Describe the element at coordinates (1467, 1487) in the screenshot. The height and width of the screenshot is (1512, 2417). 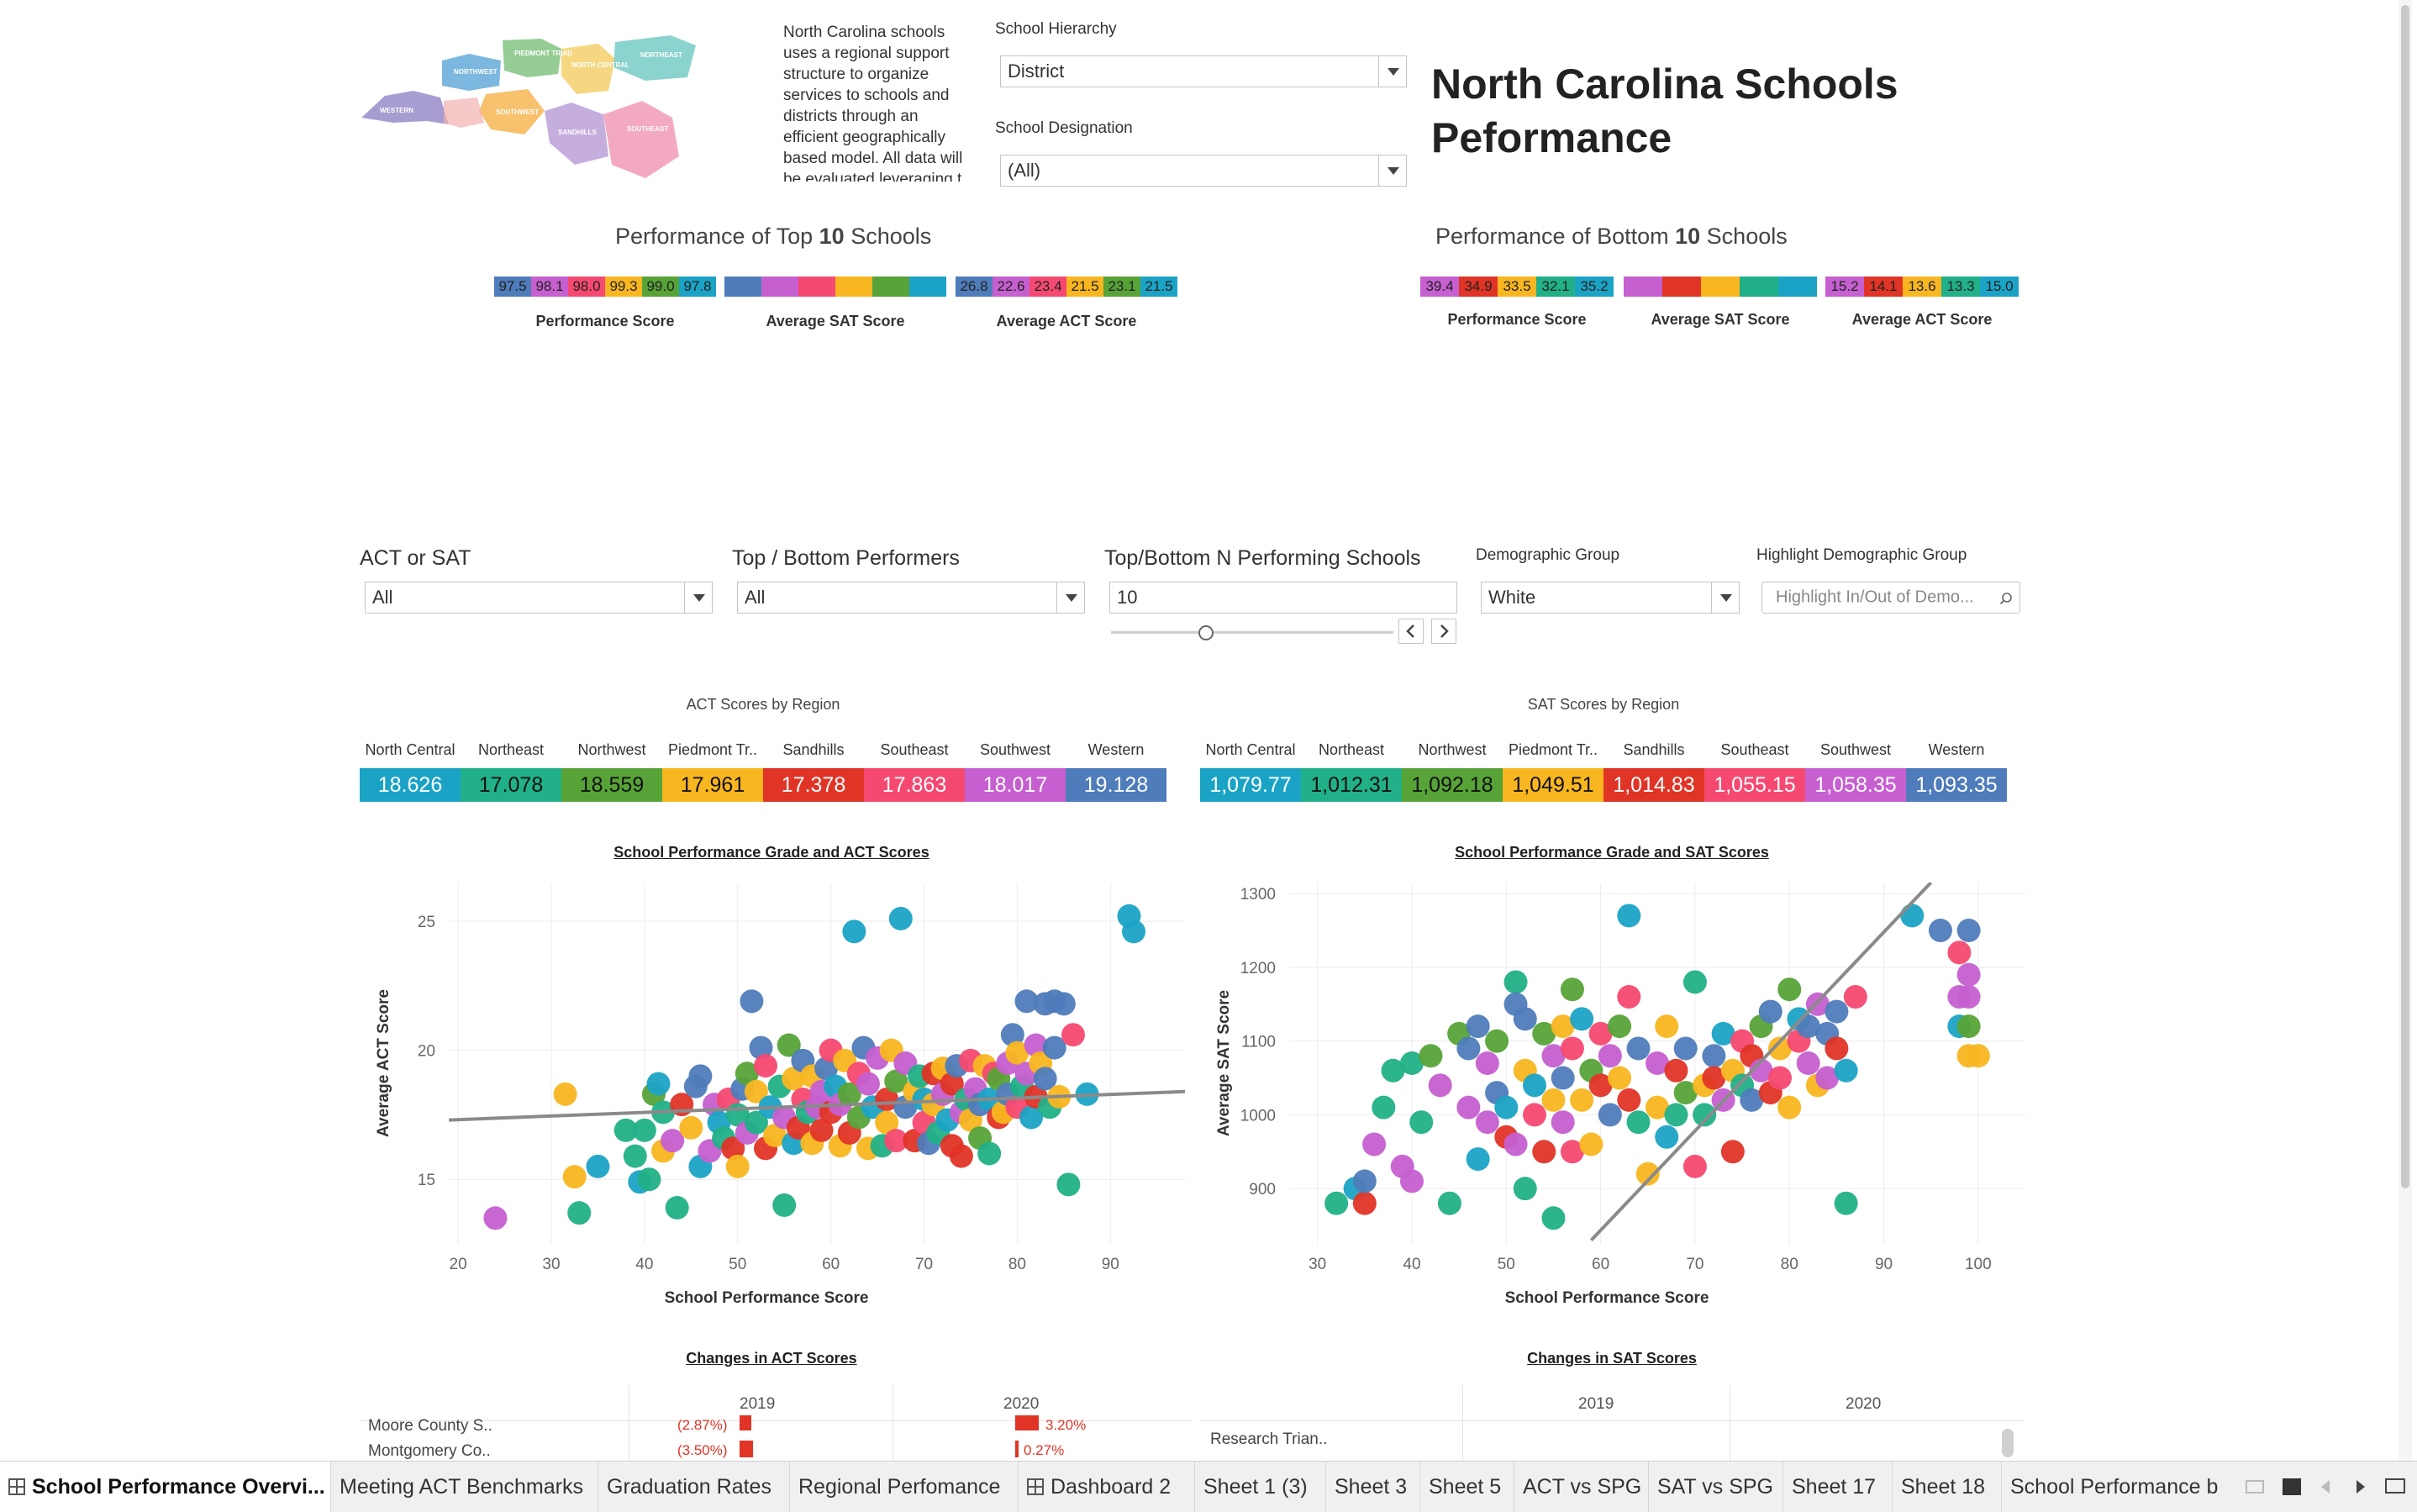
I see `tab-sheet-5: Sheet 5` at that location.